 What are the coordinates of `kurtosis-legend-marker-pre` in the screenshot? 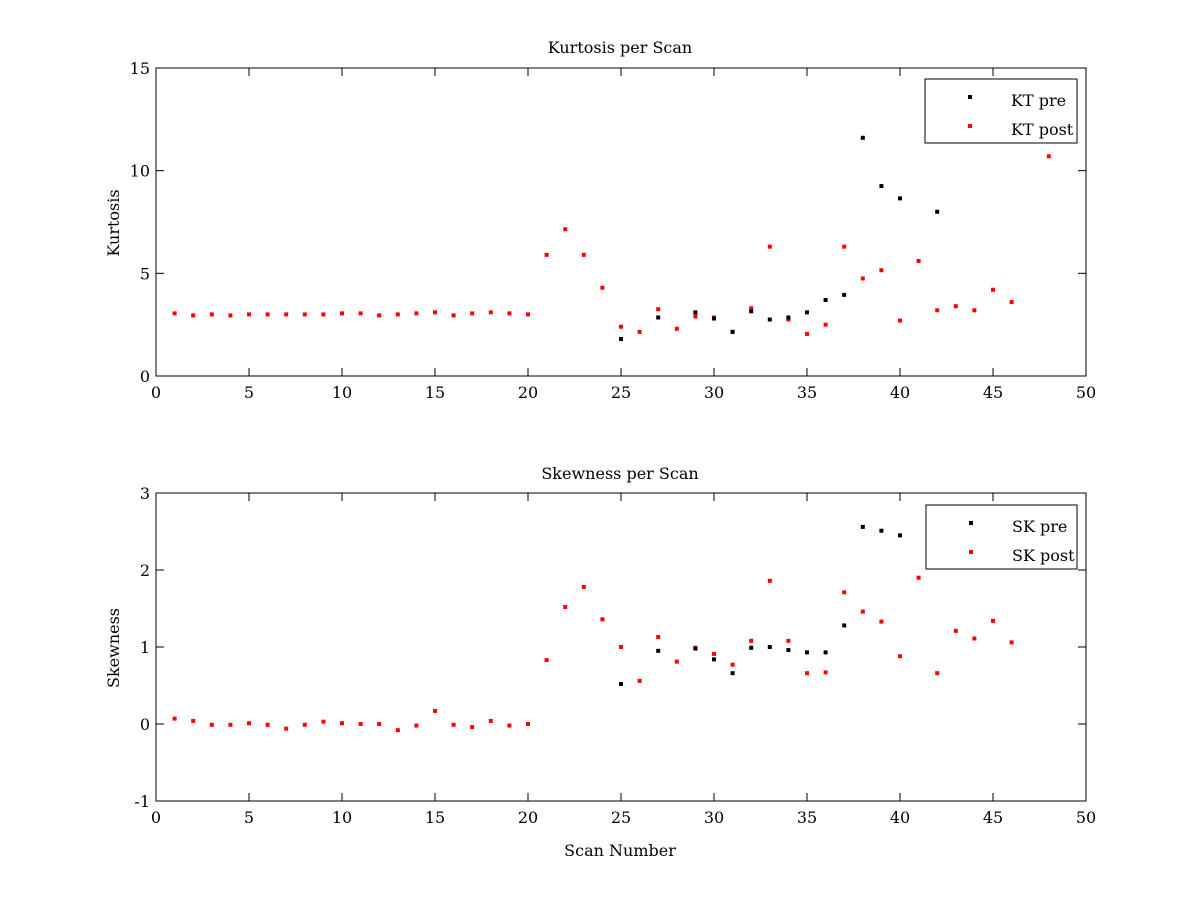 It's located at (970, 97).